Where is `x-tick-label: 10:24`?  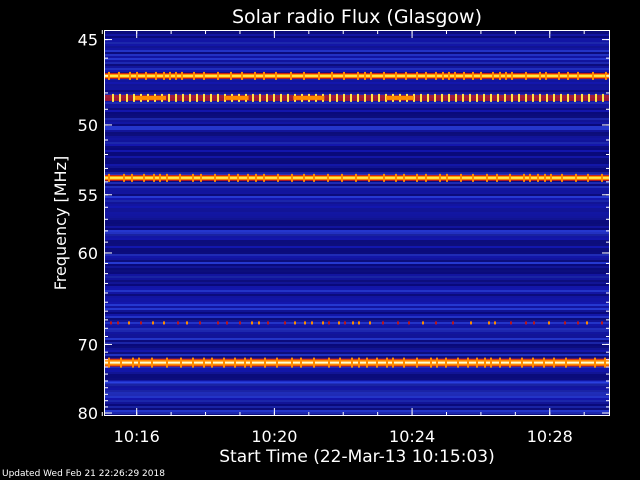 x-tick-label: 10:24 is located at coordinates (412, 436).